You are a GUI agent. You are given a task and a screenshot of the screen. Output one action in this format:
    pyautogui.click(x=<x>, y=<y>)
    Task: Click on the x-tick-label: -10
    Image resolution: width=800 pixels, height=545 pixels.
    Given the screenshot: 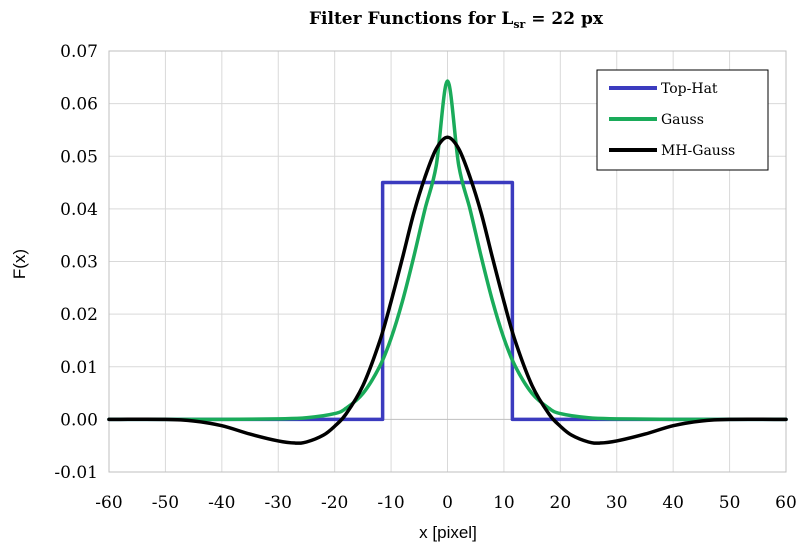 What is the action you would take?
    pyautogui.click(x=390, y=503)
    